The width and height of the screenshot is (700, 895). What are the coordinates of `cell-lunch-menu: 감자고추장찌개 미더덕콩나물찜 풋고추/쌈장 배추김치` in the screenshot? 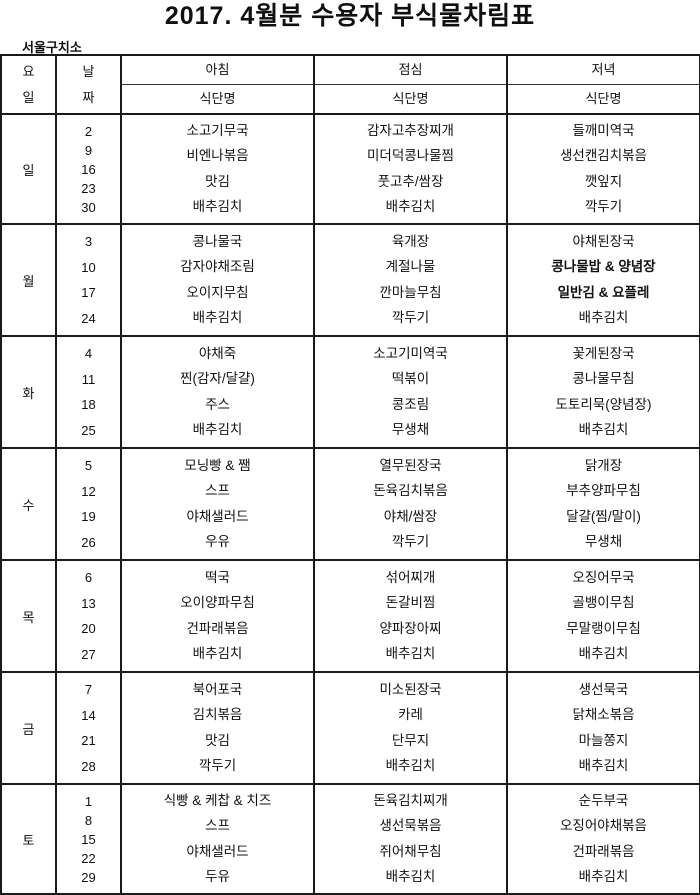 It's located at (410, 169).